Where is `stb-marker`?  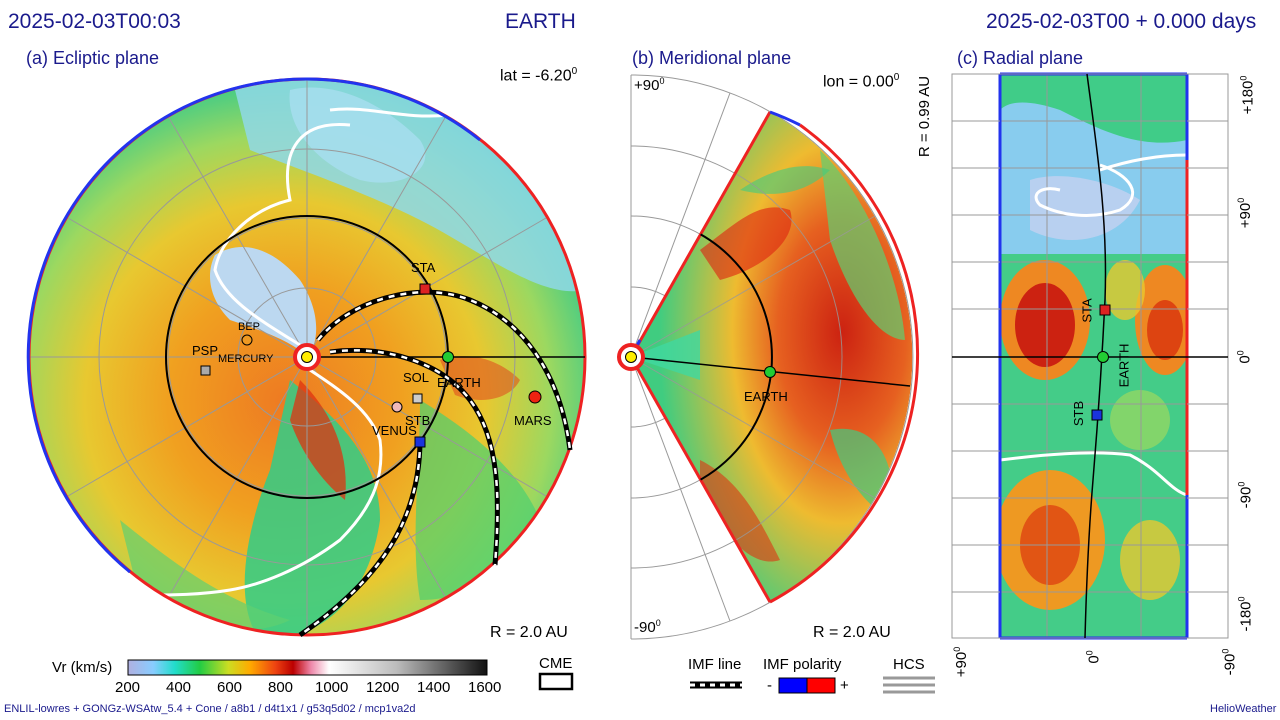
stb-marker is located at coordinates (420, 442).